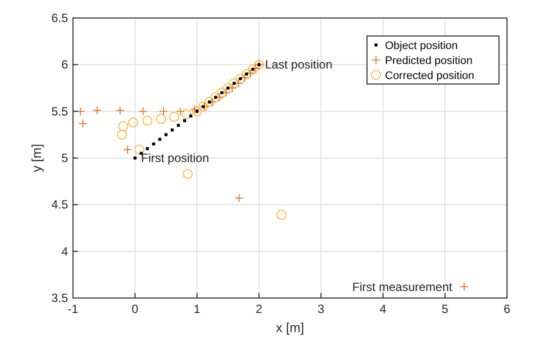 The image size is (560, 337). Describe the element at coordinates (175, 158) in the screenshot. I see `annotation: First position` at that location.